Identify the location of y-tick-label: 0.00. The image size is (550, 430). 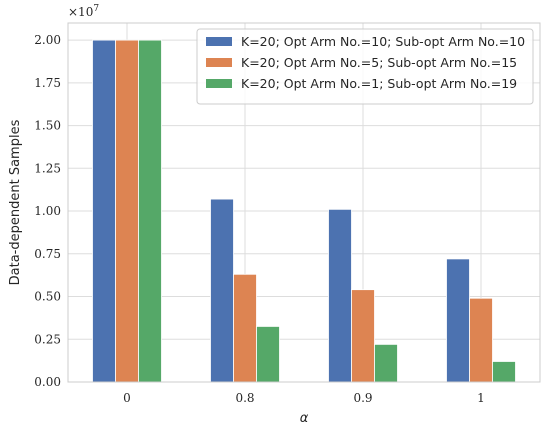
(47, 382).